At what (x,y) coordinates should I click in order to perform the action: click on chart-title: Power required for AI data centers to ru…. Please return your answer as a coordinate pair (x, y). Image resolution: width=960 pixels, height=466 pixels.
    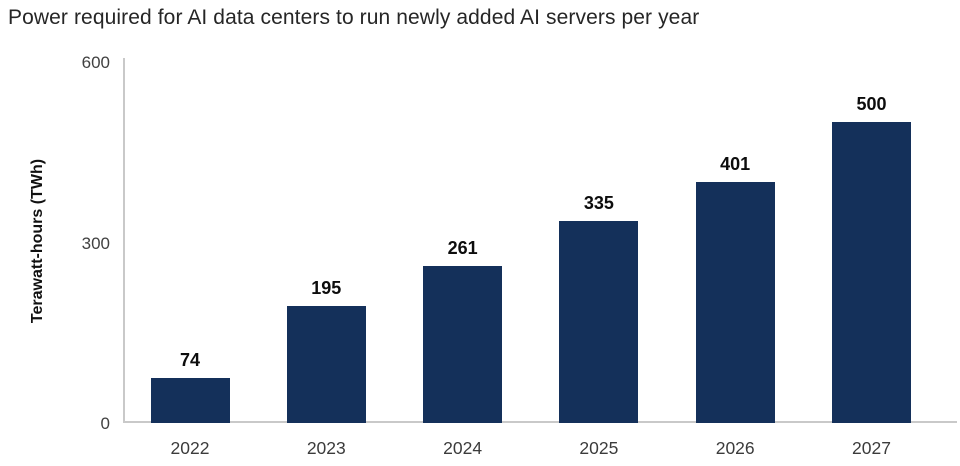
    Looking at the image, I should click on (354, 17).